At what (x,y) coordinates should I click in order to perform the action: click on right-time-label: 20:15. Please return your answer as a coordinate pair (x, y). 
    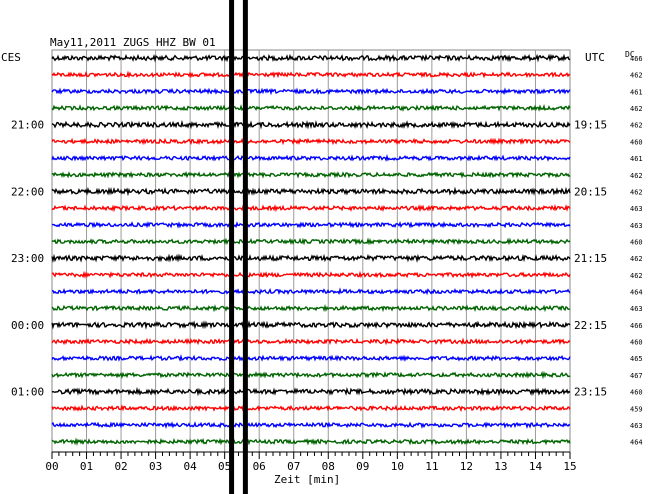
    Looking at the image, I should click on (590, 191).